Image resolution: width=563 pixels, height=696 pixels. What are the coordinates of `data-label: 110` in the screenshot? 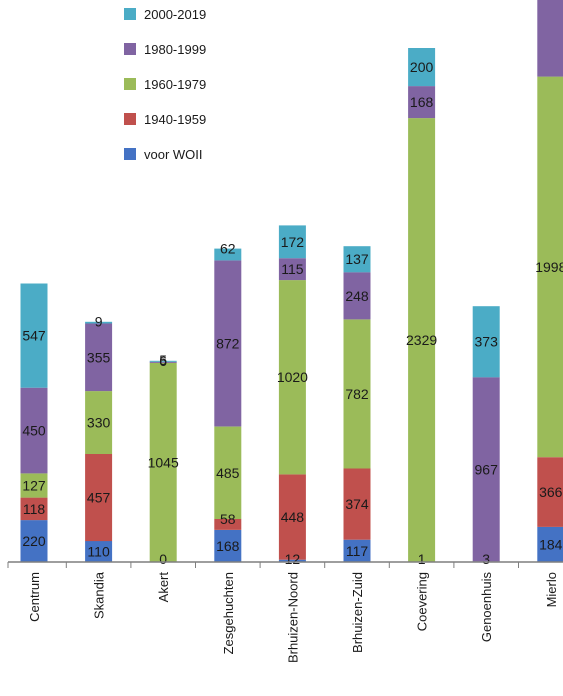 It's located at (98, 552).